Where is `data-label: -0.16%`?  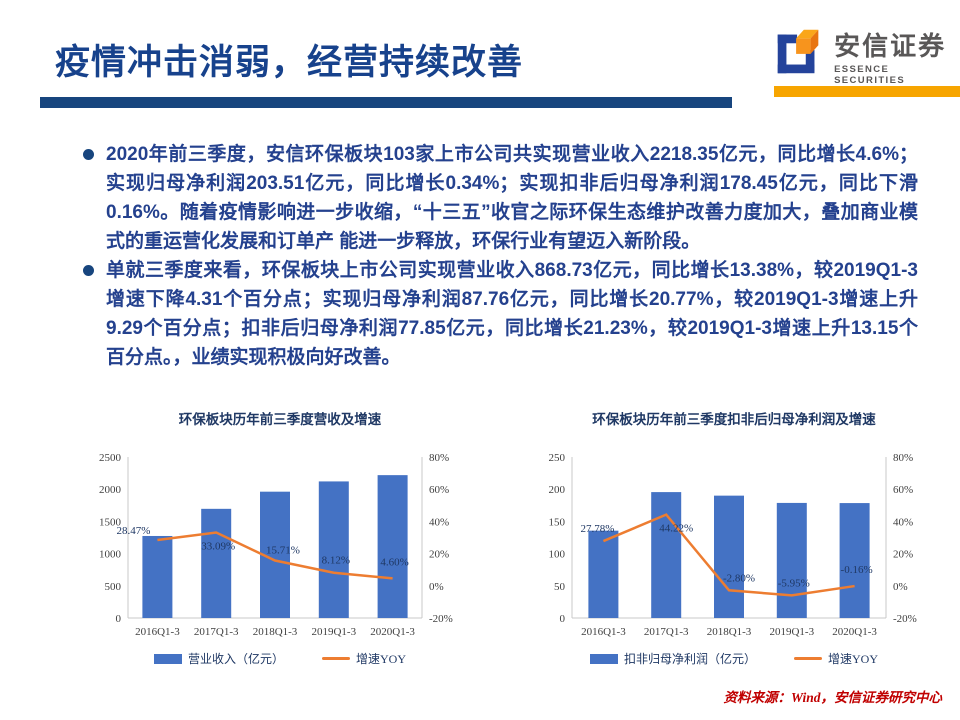 data-label: -0.16% is located at coordinates (857, 570).